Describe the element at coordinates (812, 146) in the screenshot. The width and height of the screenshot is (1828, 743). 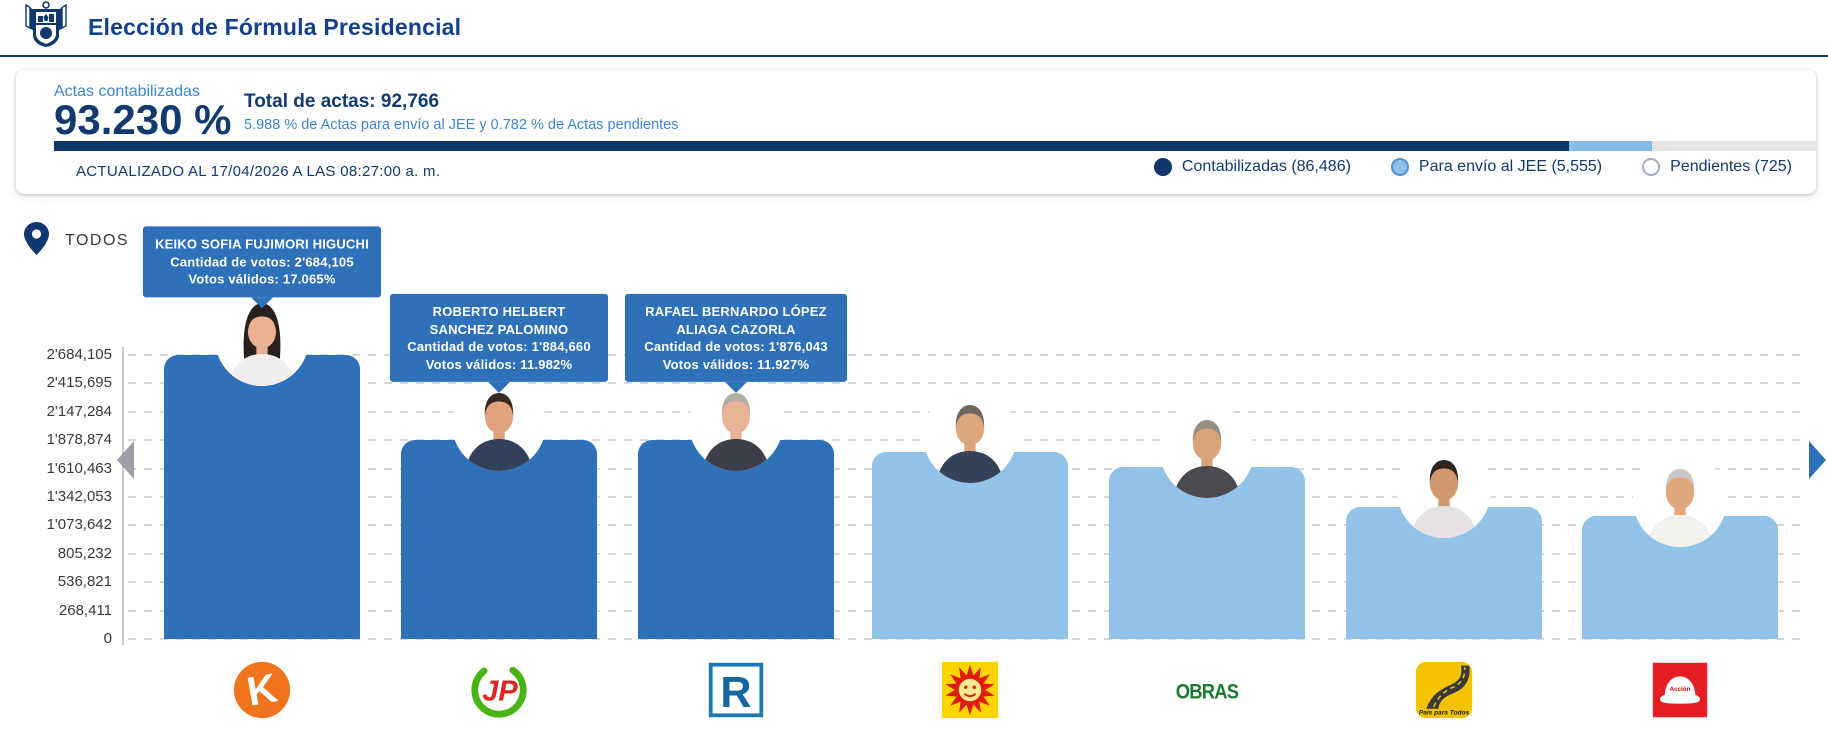
I see `progress-segment-contabilizadas` at that location.